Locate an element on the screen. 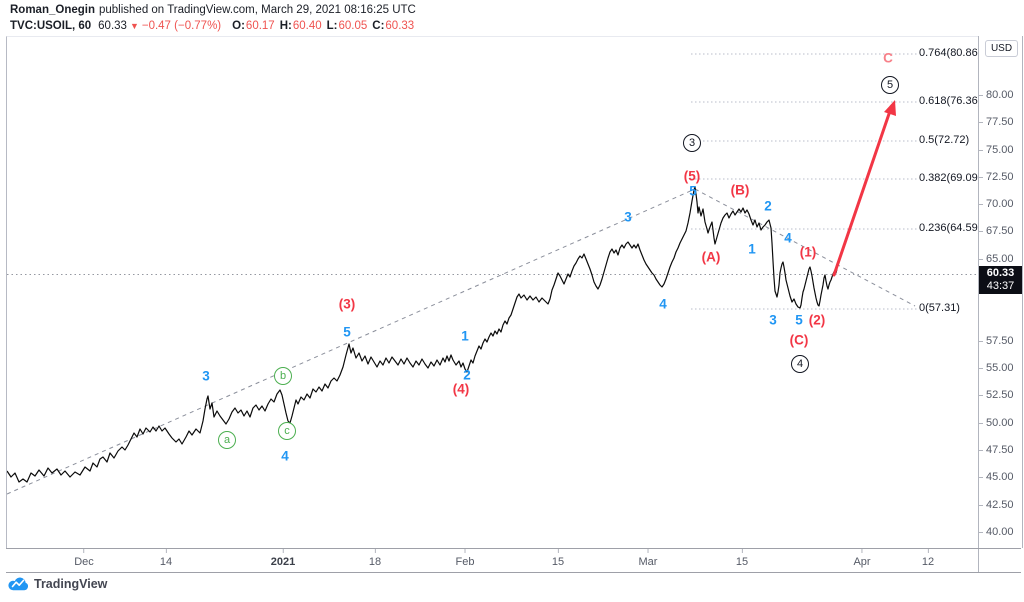  projection-arrow is located at coordinates (862, 191).